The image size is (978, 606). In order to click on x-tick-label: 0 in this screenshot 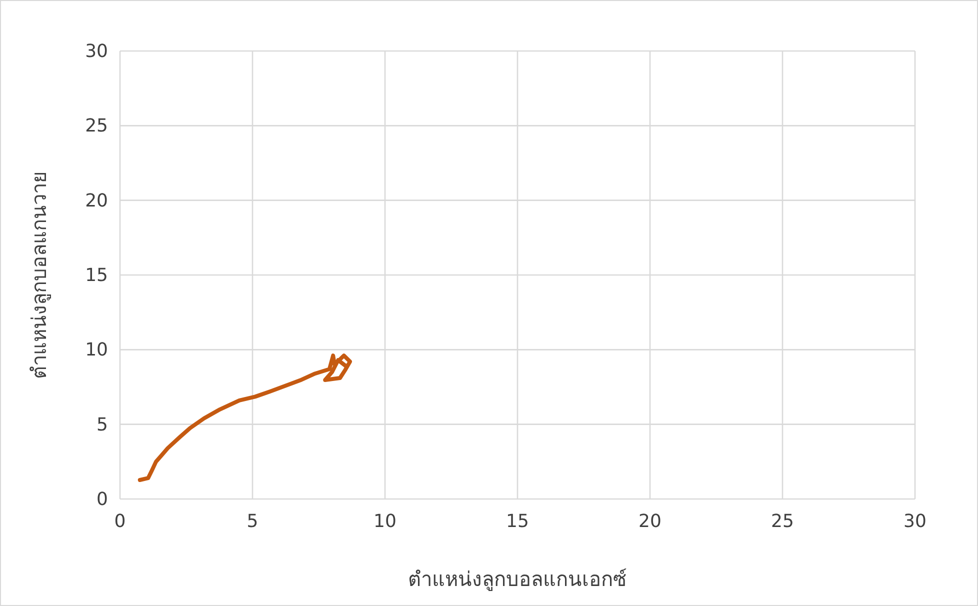, I will do `click(120, 521)`.